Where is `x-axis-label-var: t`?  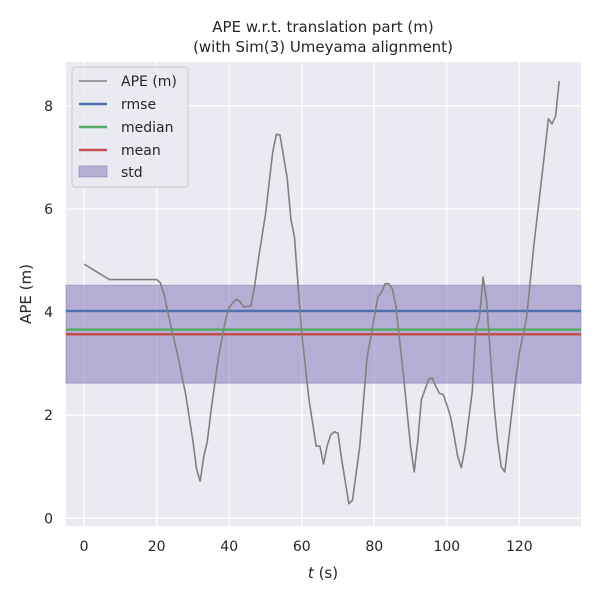 x-axis-label-var: t is located at coordinates (311, 573).